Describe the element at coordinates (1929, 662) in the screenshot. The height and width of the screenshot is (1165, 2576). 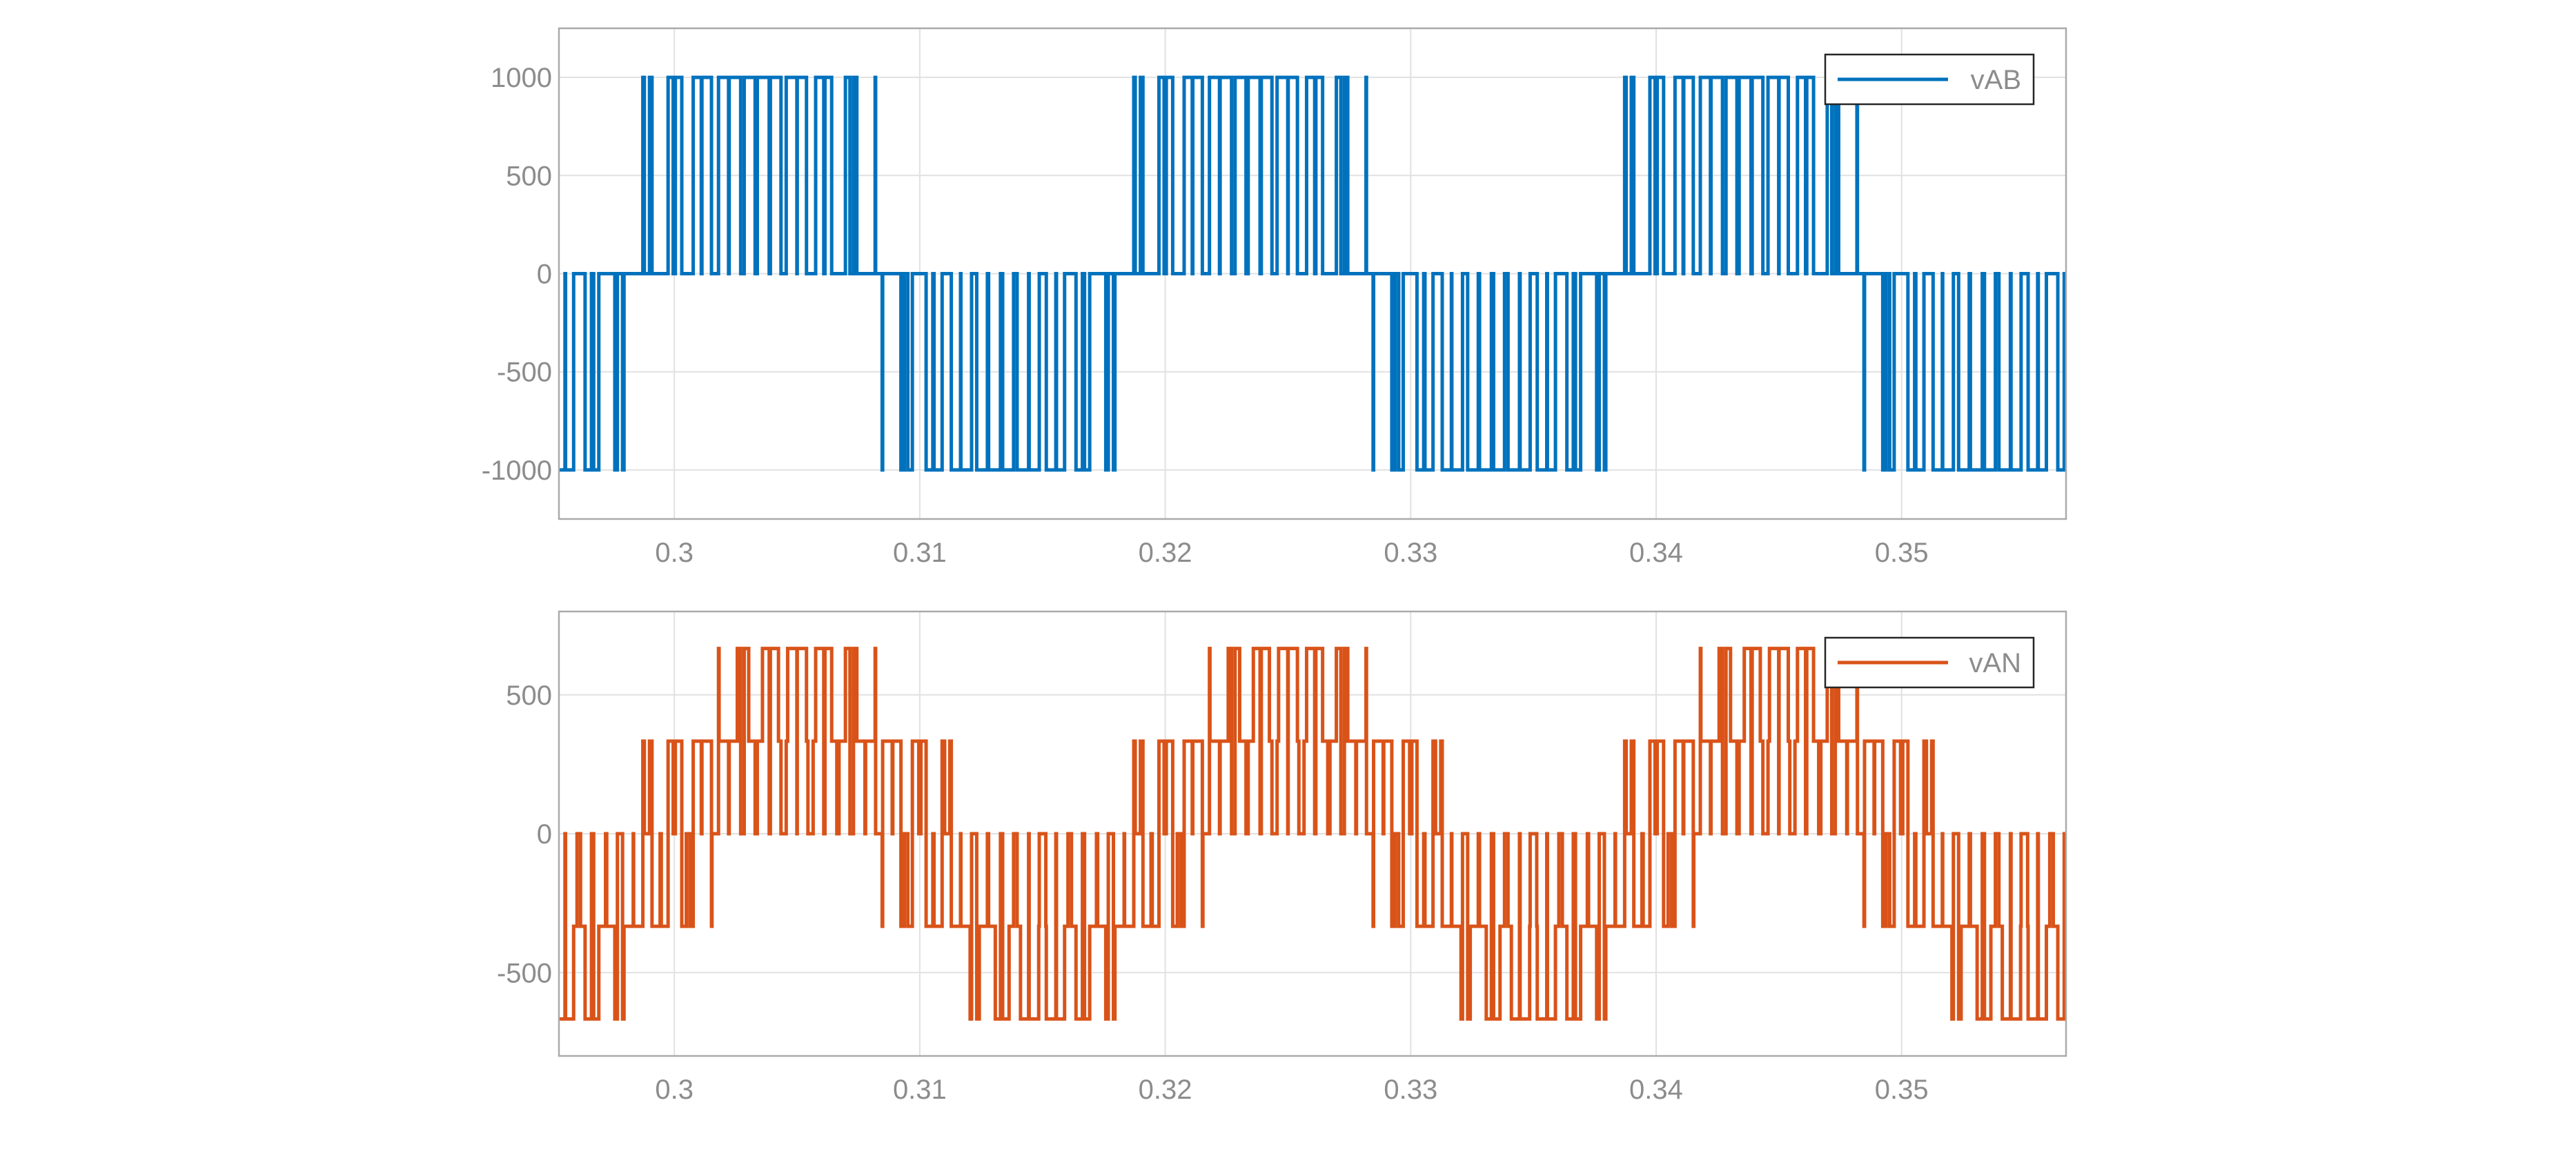
I see `bottom-legend: vAN` at that location.